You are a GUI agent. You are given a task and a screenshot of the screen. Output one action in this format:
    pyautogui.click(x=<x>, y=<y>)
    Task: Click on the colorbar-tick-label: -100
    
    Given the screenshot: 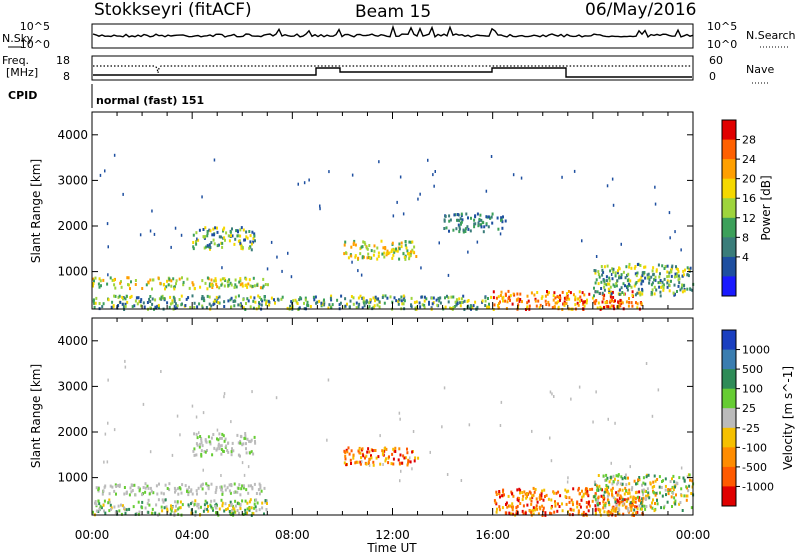 What is the action you would take?
    pyautogui.click(x=754, y=447)
    